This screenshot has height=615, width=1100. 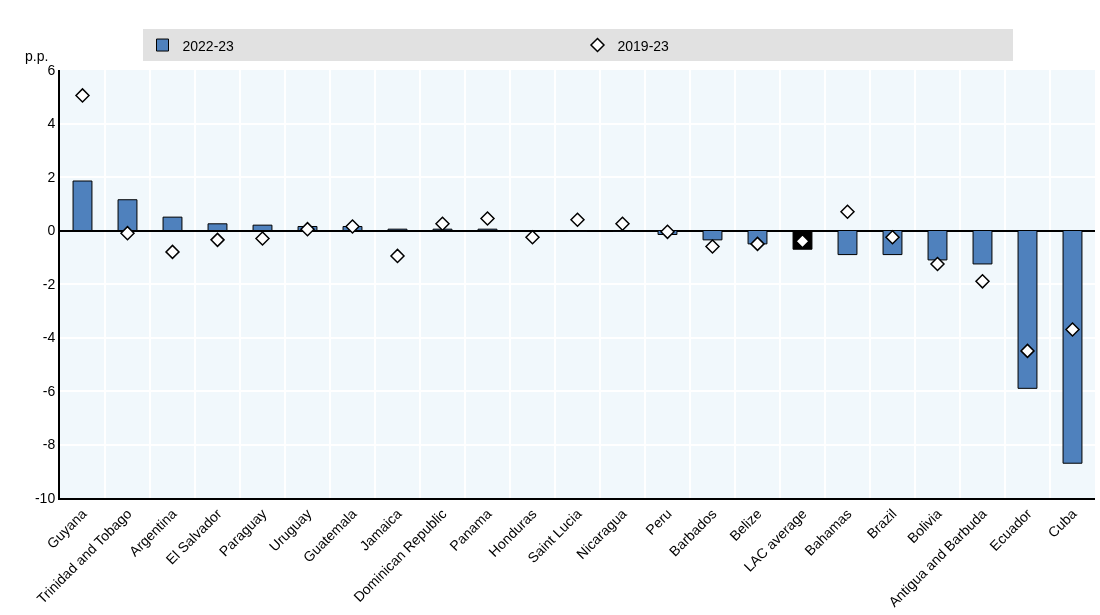 I want to click on y-tick-label: -6, so click(x=49, y=390).